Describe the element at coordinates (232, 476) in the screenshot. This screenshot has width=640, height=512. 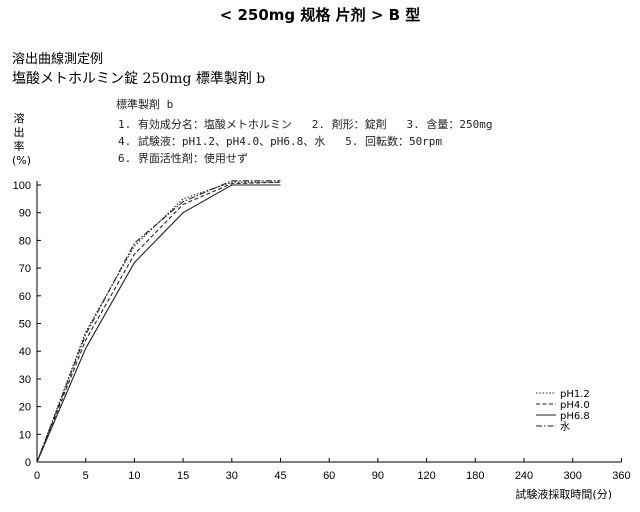
I see `x-tick-label: 30` at that location.